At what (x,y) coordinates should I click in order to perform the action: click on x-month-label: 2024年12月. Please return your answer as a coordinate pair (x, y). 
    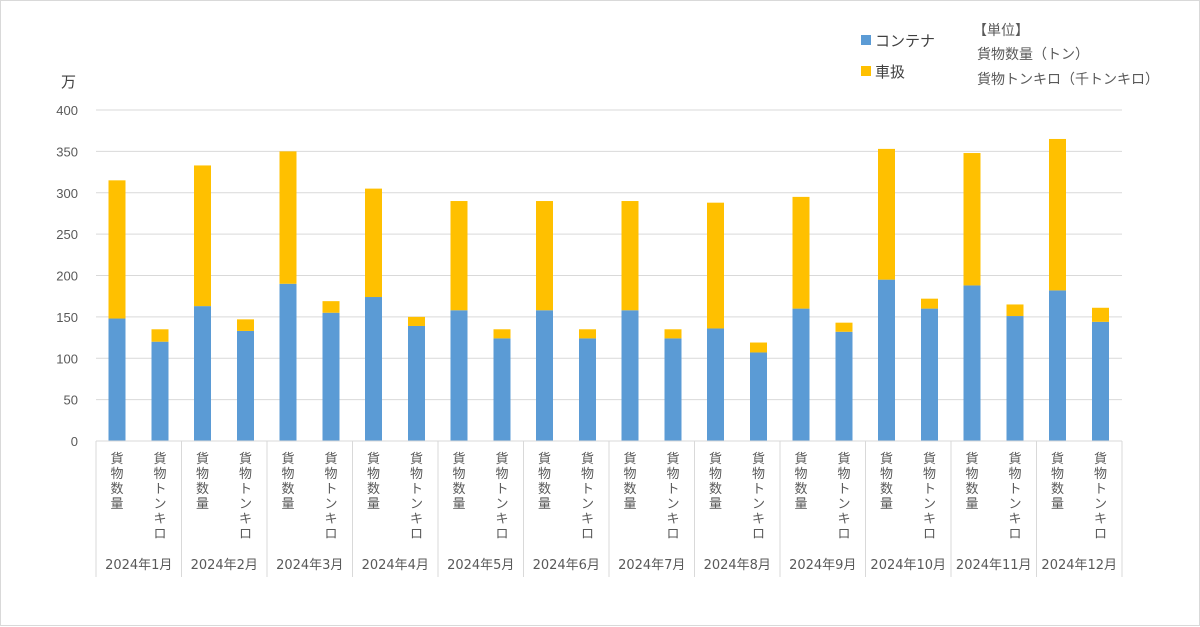
    Looking at the image, I should click on (1079, 565).